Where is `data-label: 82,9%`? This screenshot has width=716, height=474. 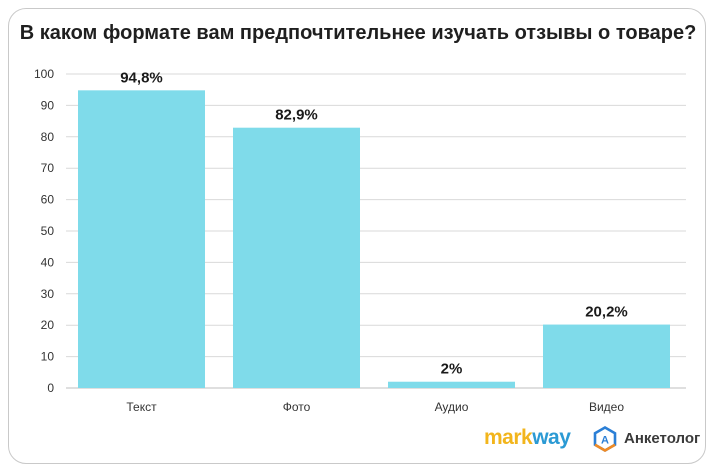 data-label: 82,9% is located at coordinates (296, 115).